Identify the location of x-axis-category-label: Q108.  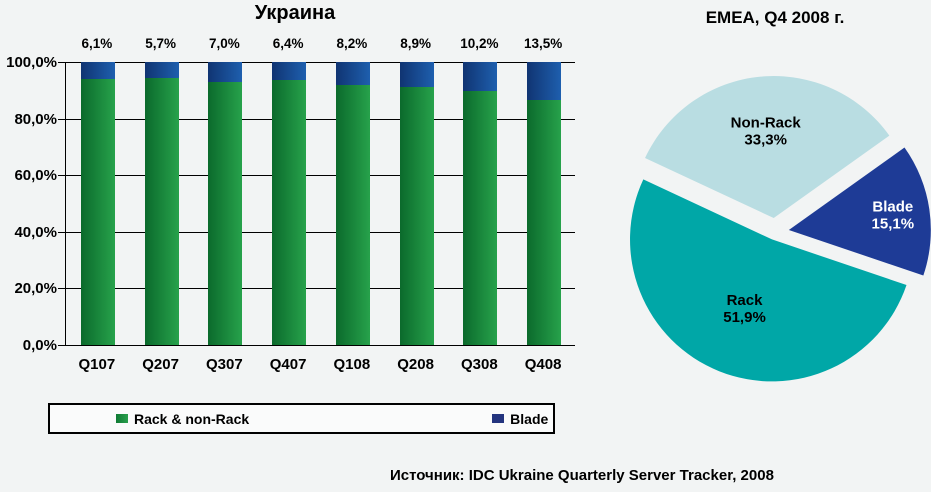
(352, 364).